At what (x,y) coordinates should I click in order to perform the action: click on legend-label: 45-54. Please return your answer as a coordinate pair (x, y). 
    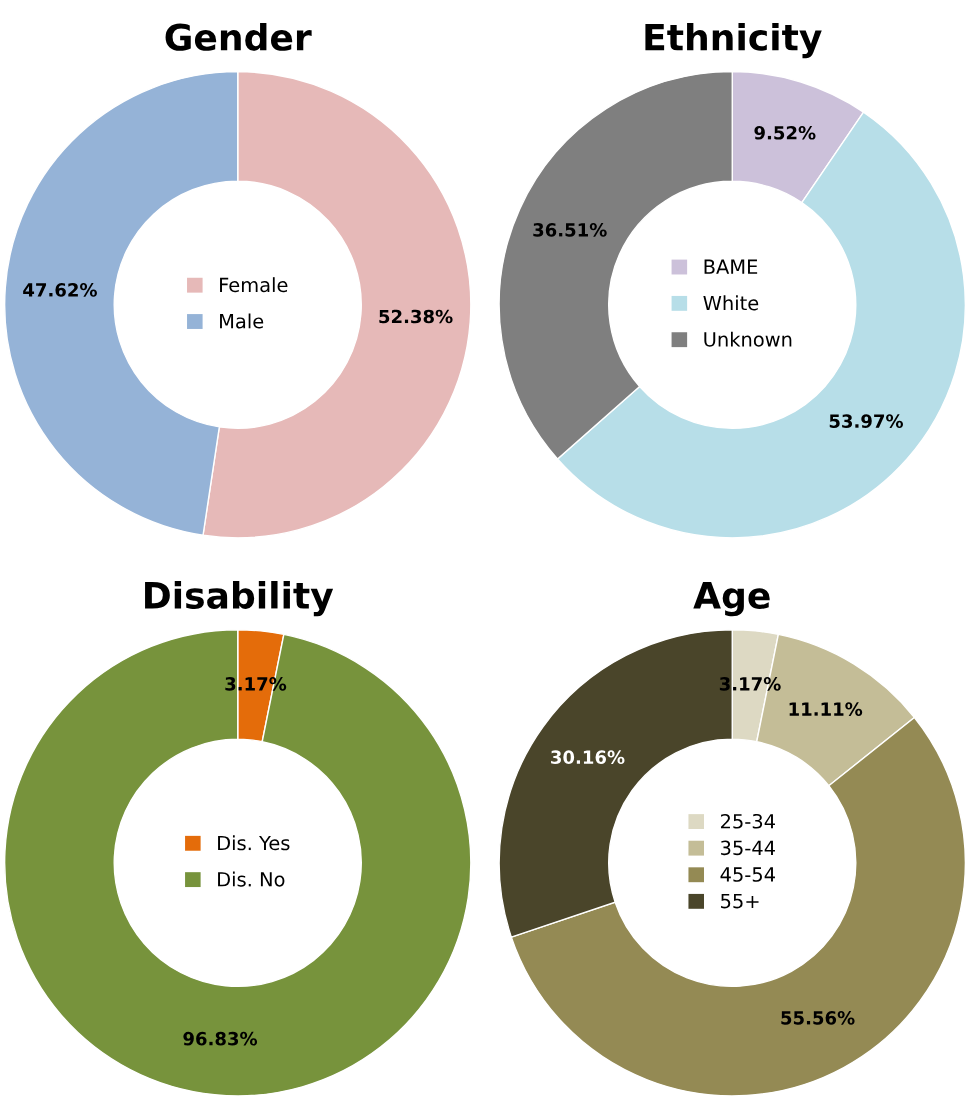
    Looking at the image, I should click on (747, 874).